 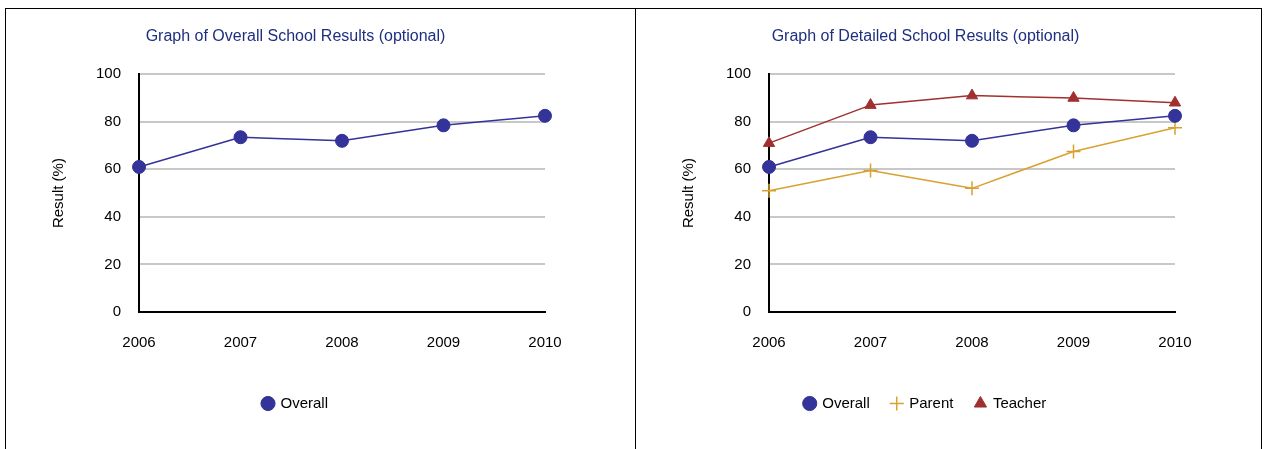 I want to click on chart-title: Graph of Overall School Results (optional), so click(x=295, y=36).